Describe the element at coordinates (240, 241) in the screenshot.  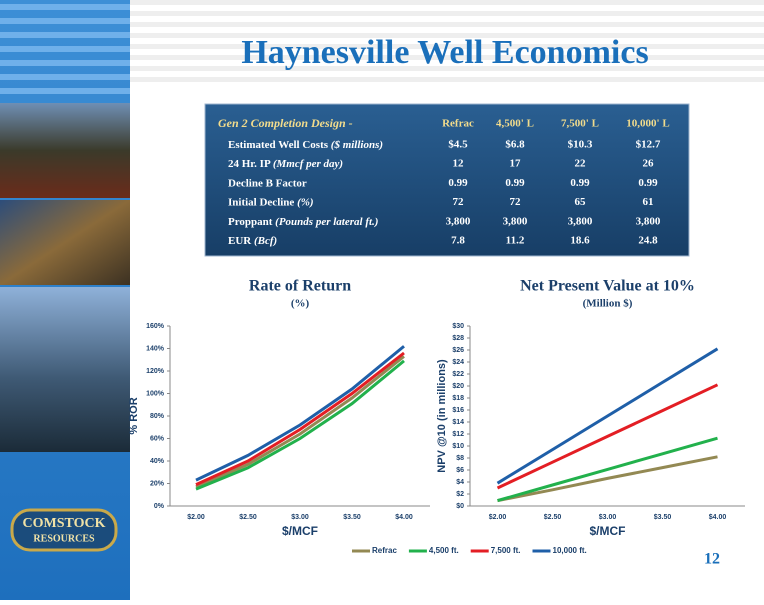
I see `row-label-text: EUR` at that location.